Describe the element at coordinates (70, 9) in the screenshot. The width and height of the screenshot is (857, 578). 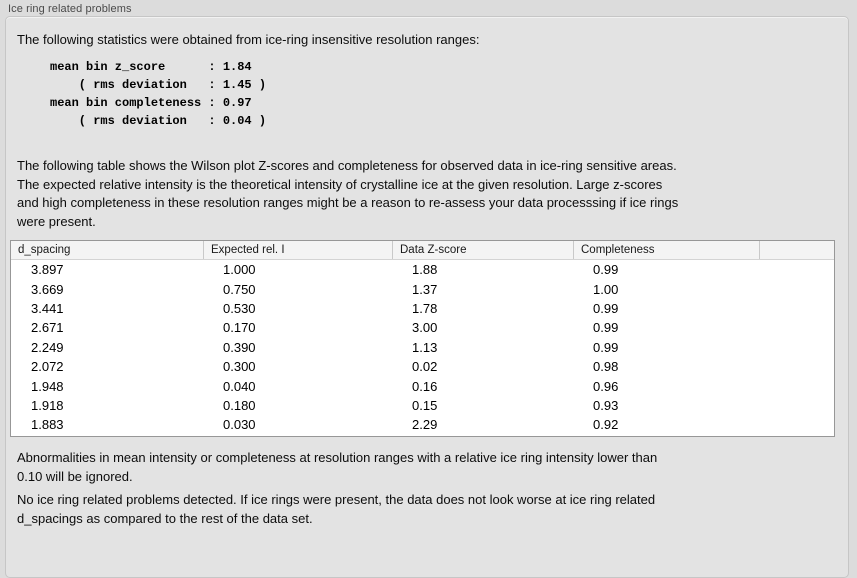
I see `group-box-label: Ice ring related problems` at that location.